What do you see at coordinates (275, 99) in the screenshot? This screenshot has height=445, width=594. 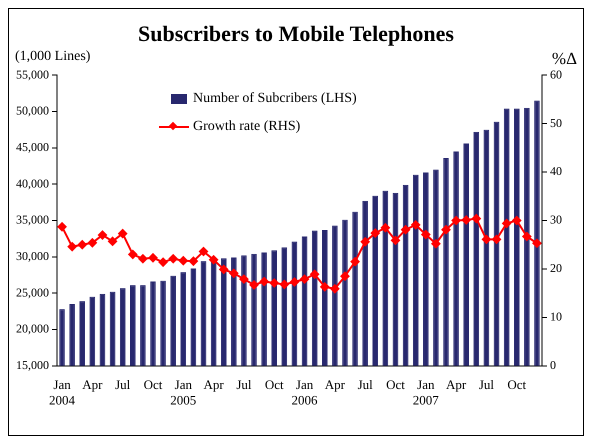 I see `legend-label: Number of Subcribers (LHS)` at bounding box center [275, 99].